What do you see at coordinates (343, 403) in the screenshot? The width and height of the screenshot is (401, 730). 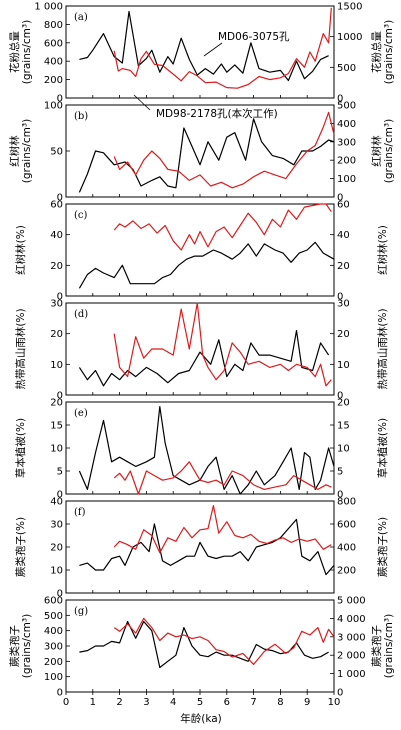 I see `right-tick-label: 20` at bounding box center [343, 403].